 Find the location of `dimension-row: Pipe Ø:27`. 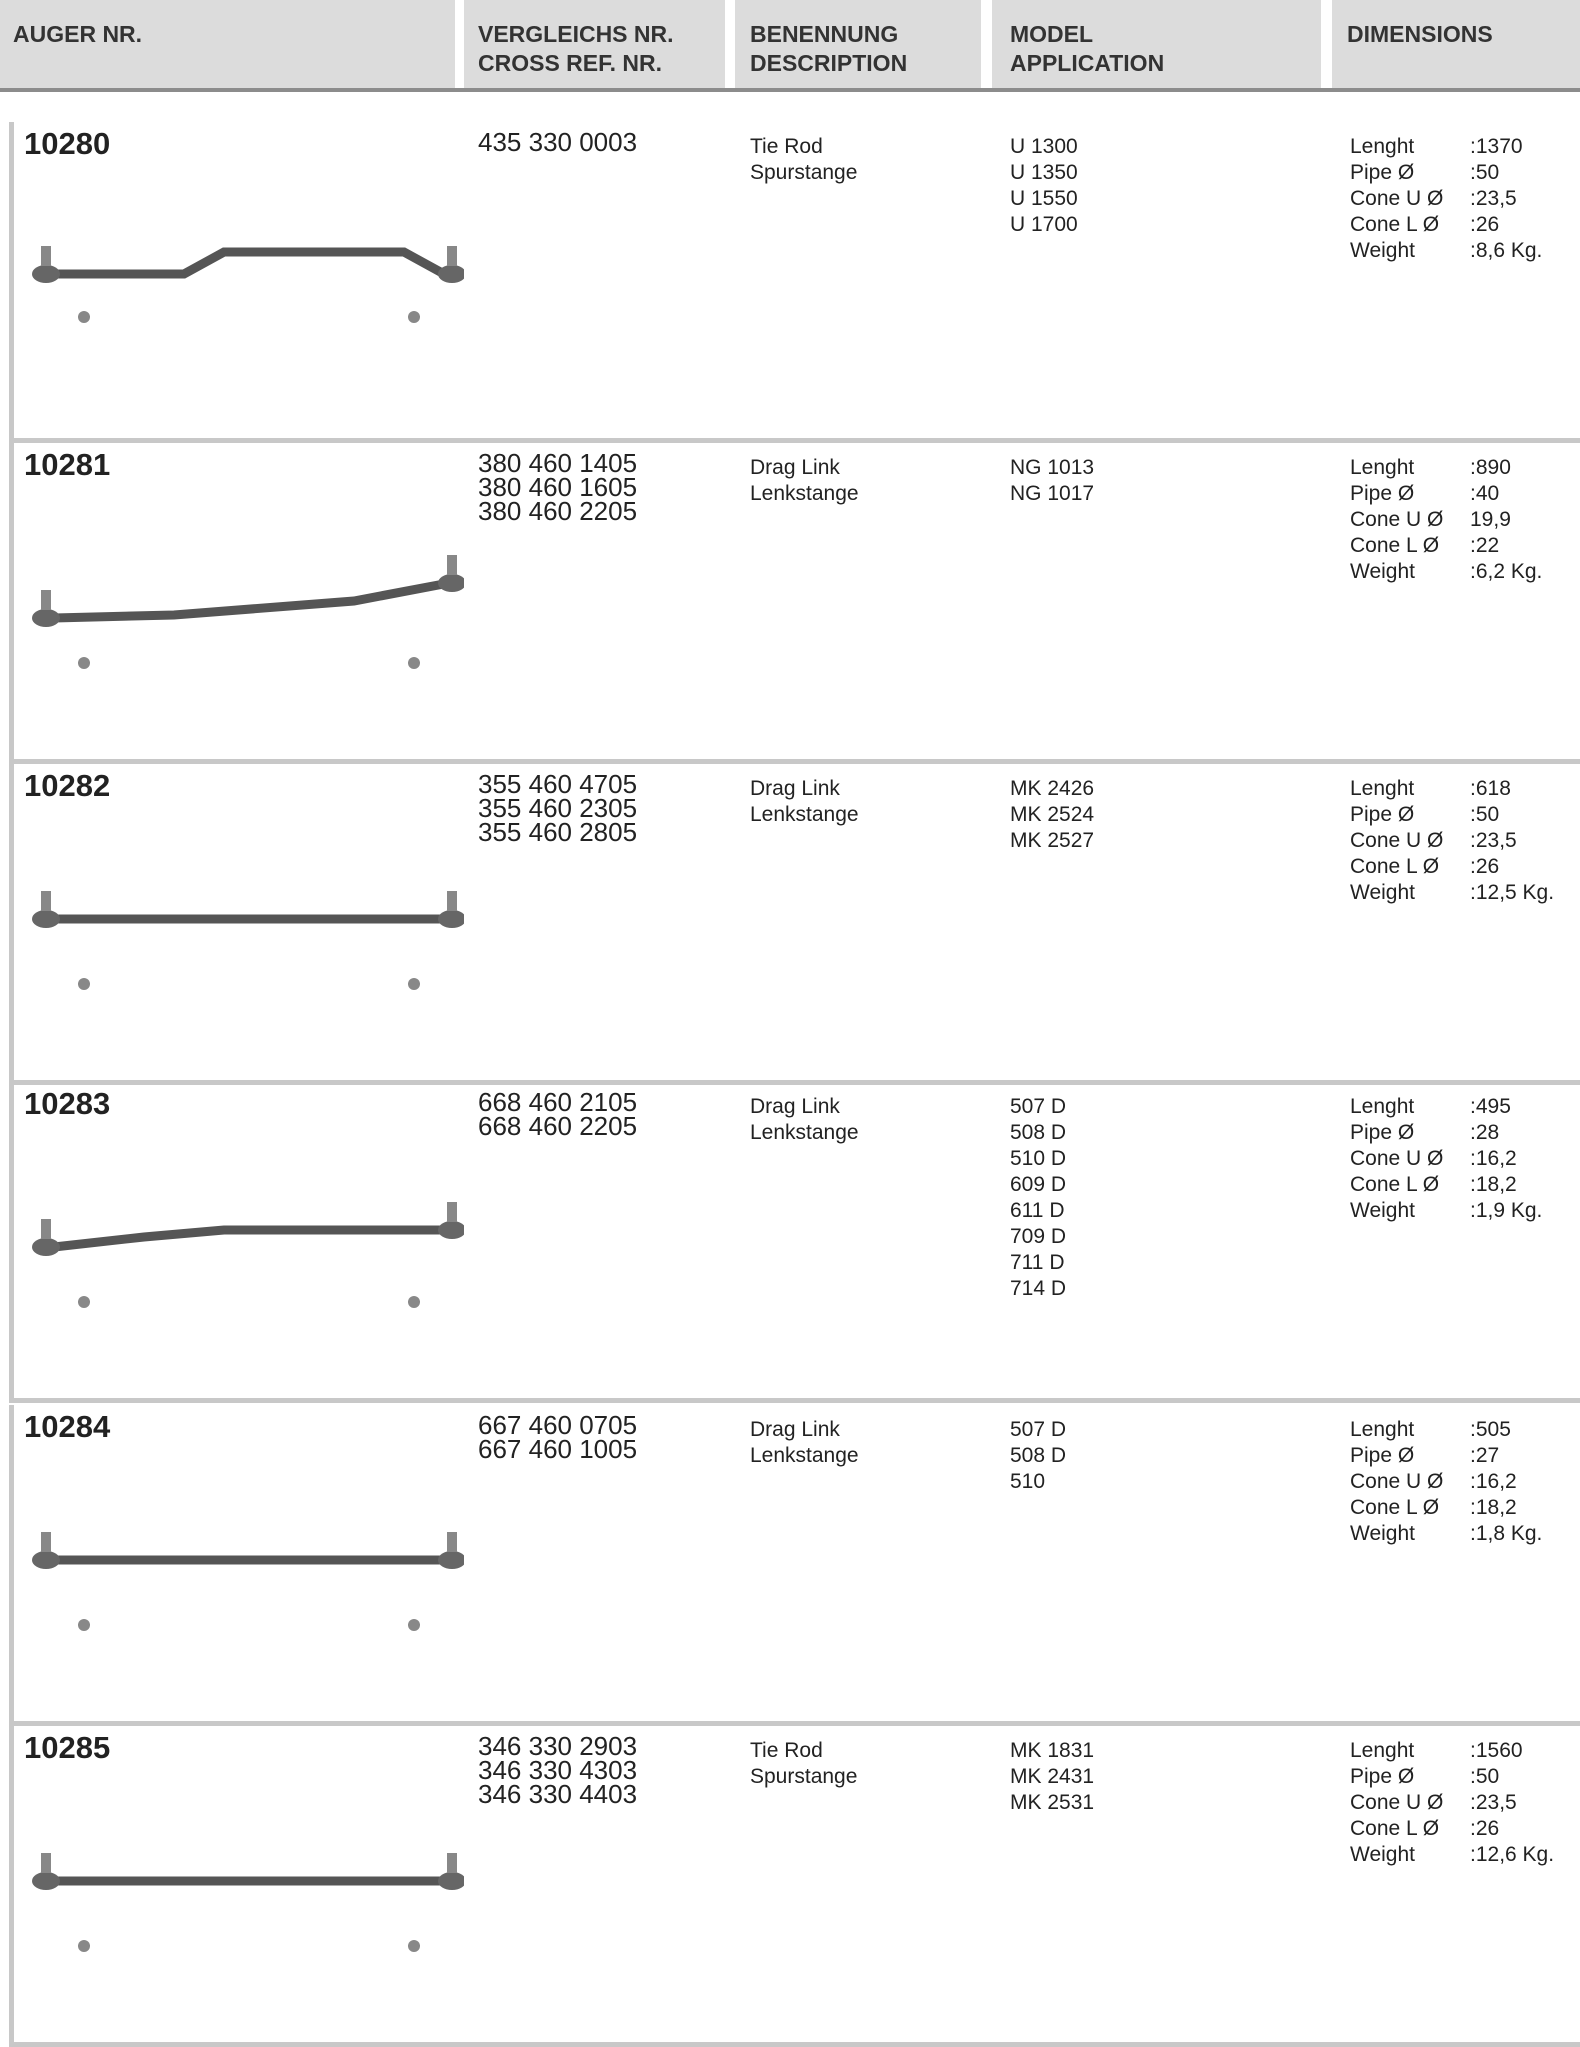

dimension-row: Pipe Ø:27 is located at coordinates (1465, 1456).